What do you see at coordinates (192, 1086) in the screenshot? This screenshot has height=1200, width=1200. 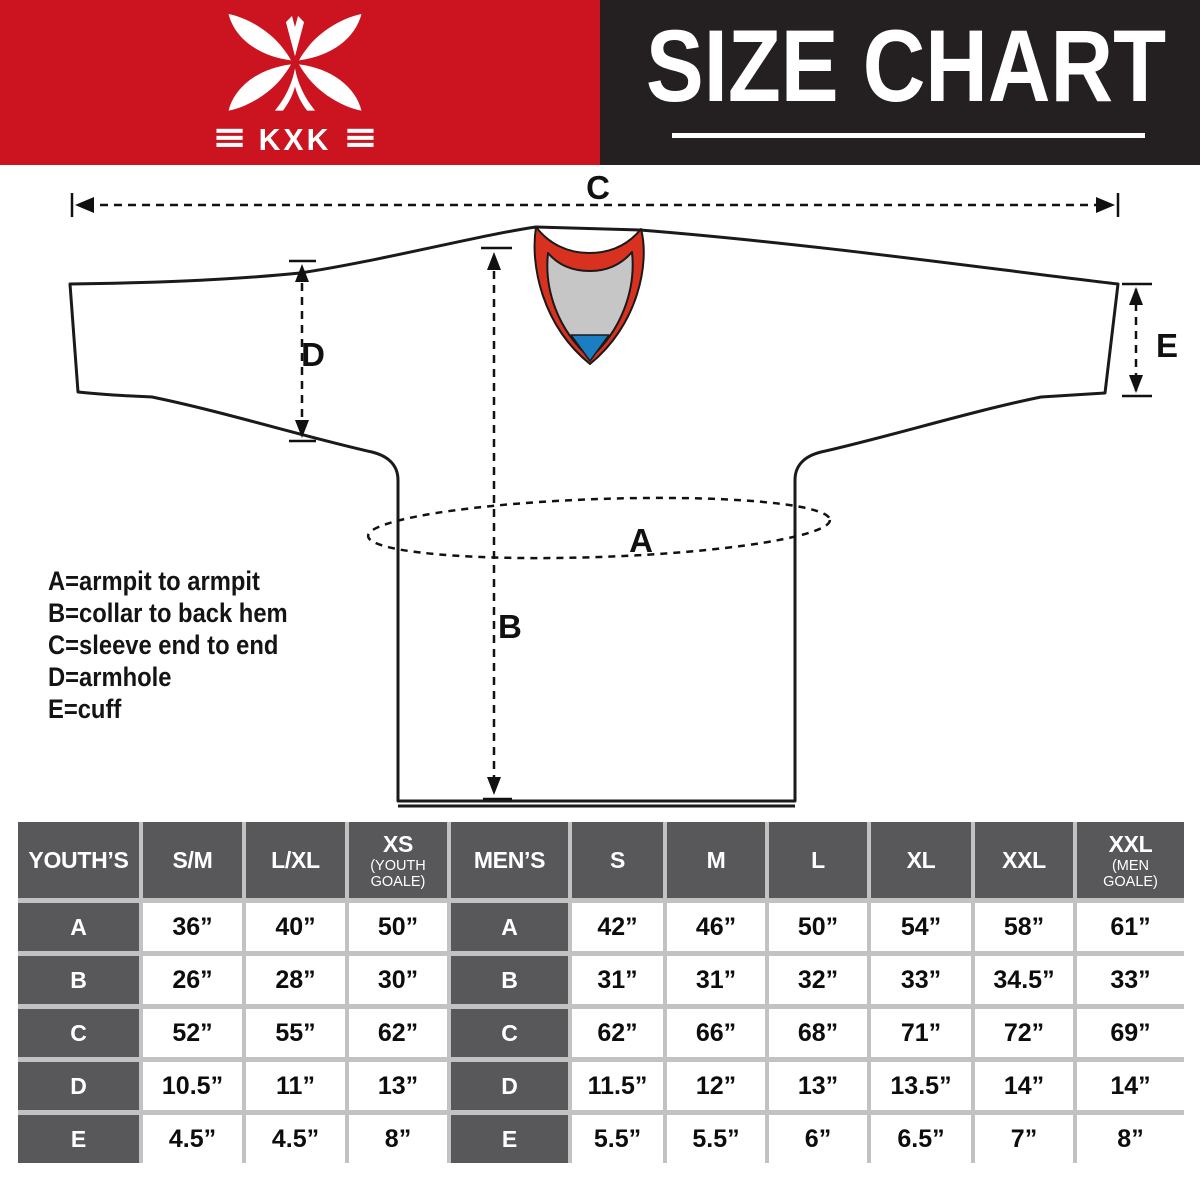 I see `size-value-cell: 10.5”` at bounding box center [192, 1086].